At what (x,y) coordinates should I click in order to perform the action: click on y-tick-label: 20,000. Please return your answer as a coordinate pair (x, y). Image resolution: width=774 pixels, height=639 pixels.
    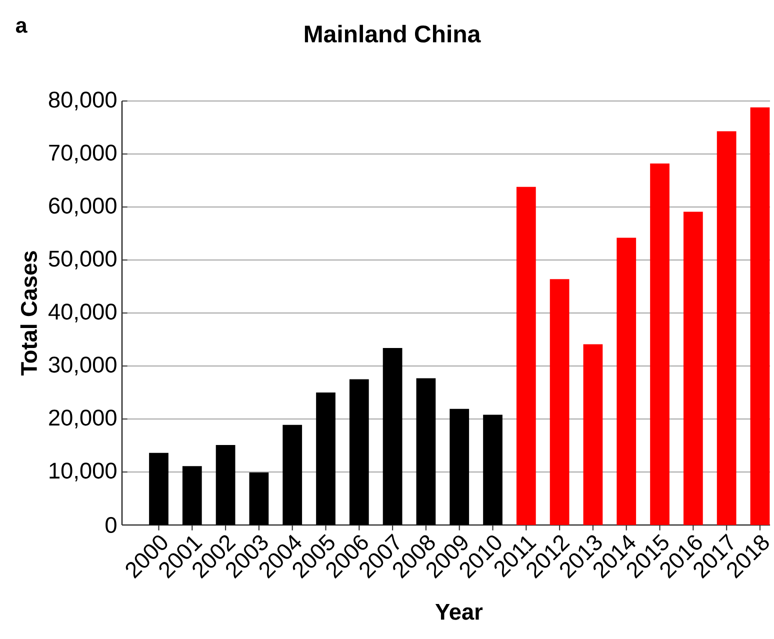
    Looking at the image, I should click on (82, 419).